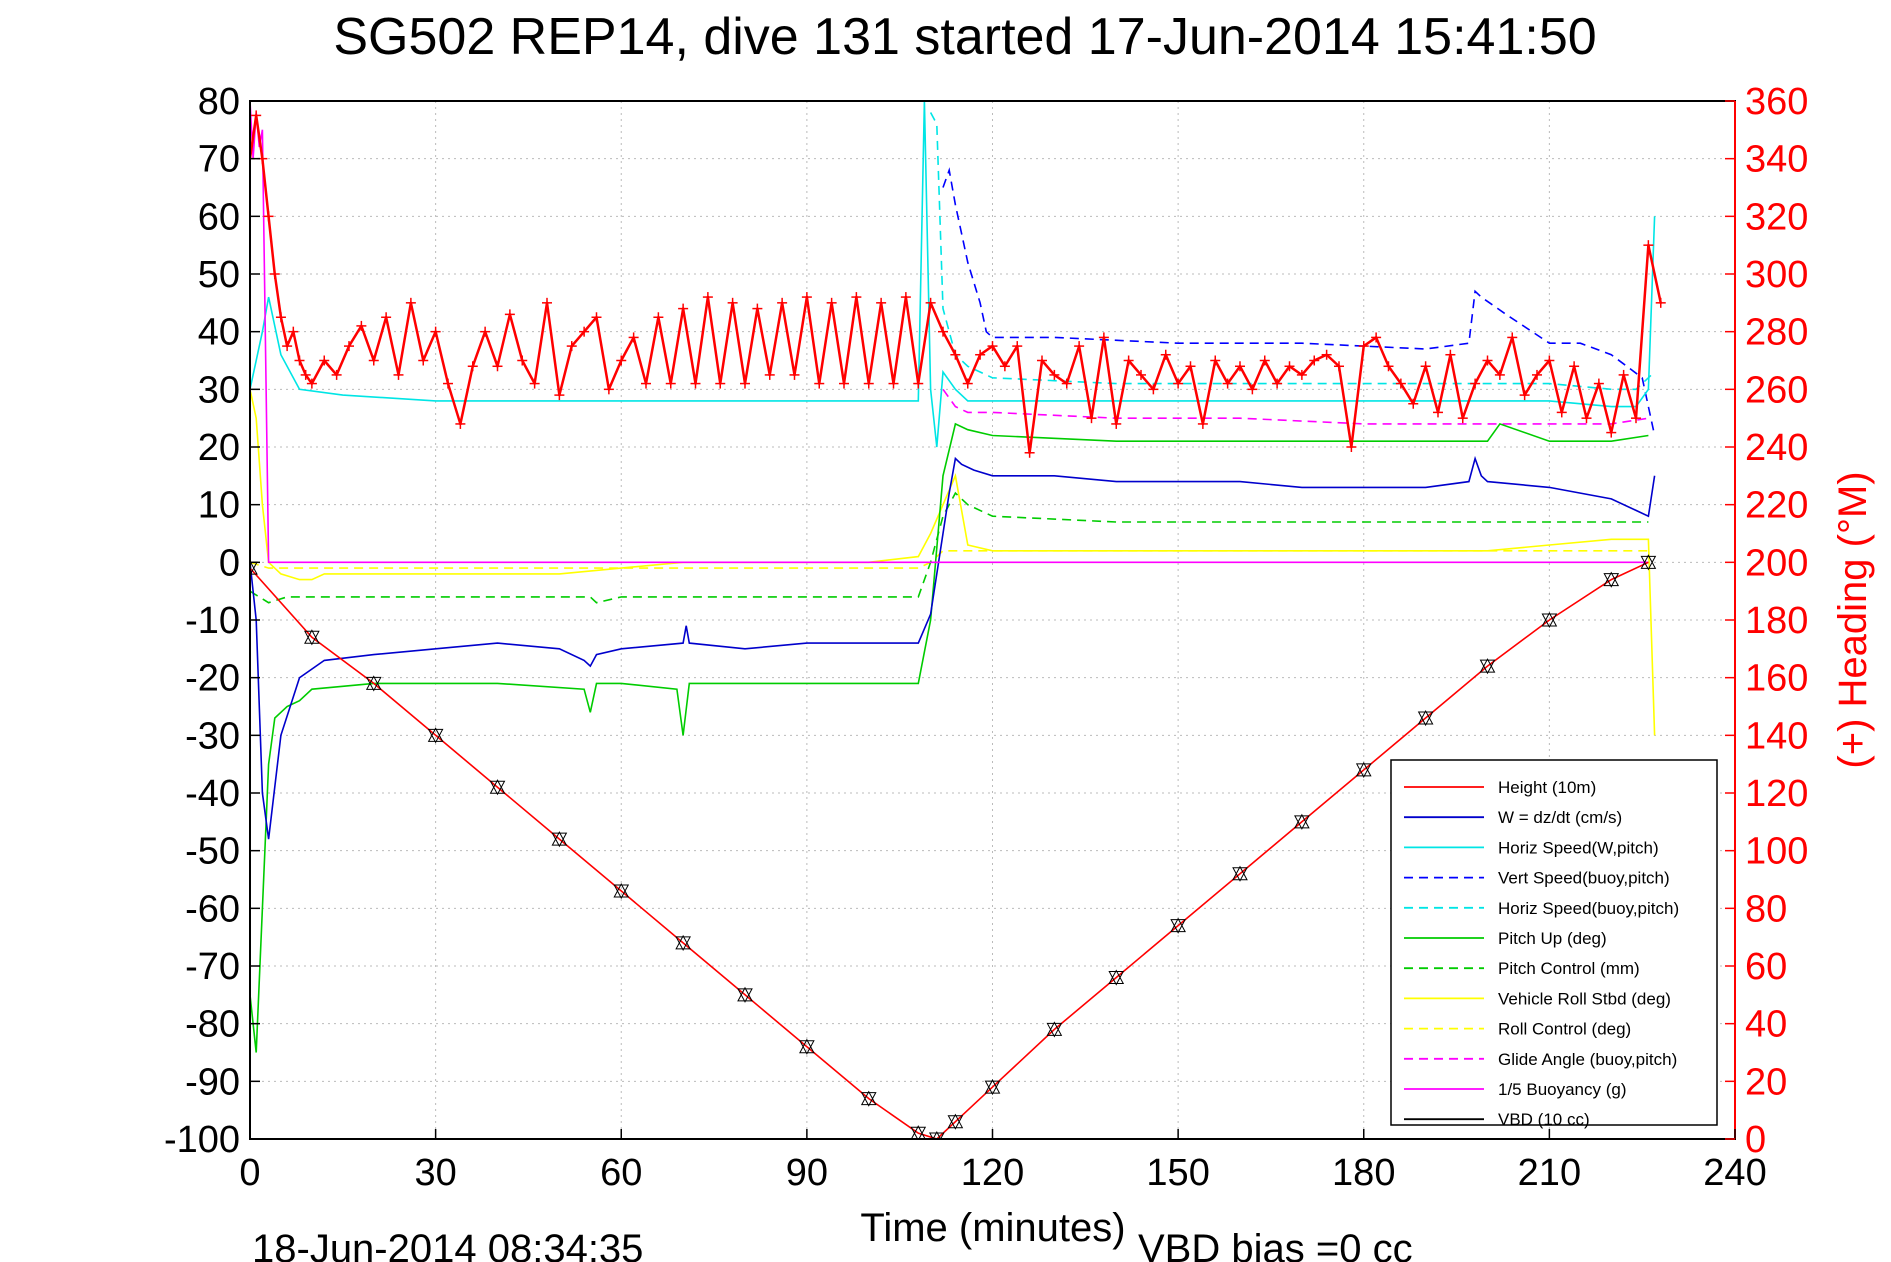 The height and width of the screenshot is (1262, 1891). What do you see at coordinates (1776, 679) in the screenshot?
I see `y-right-tick-label: 160` at bounding box center [1776, 679].